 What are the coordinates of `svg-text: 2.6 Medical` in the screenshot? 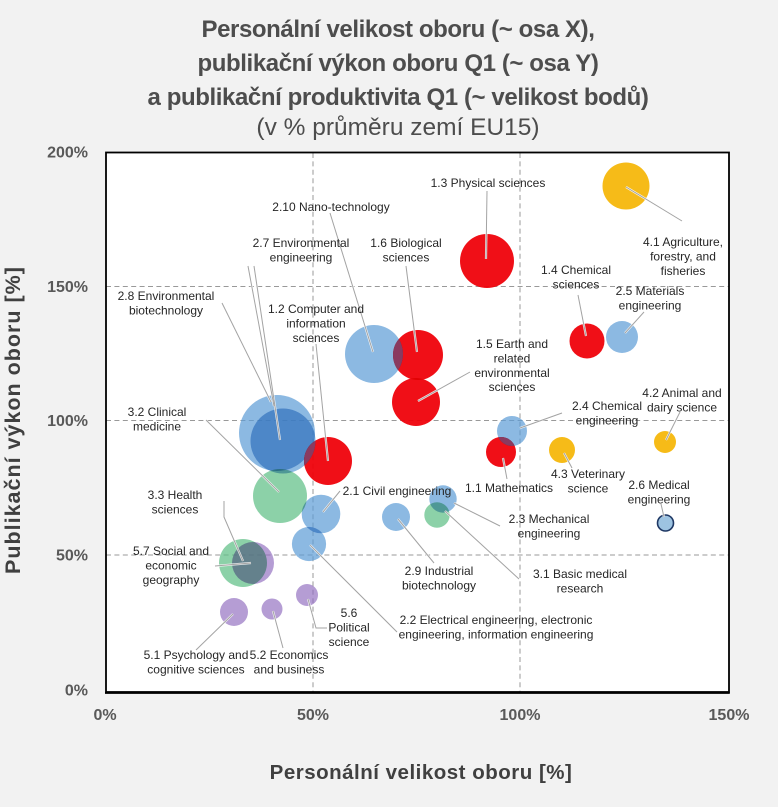 It's located at (658, 485).